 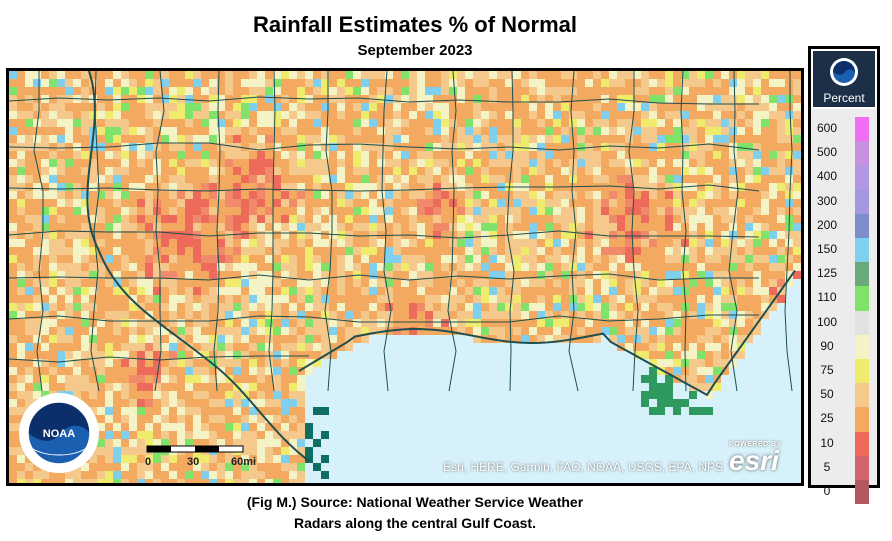 I want to click on legend-item: 25, so click(x=844, y=419).